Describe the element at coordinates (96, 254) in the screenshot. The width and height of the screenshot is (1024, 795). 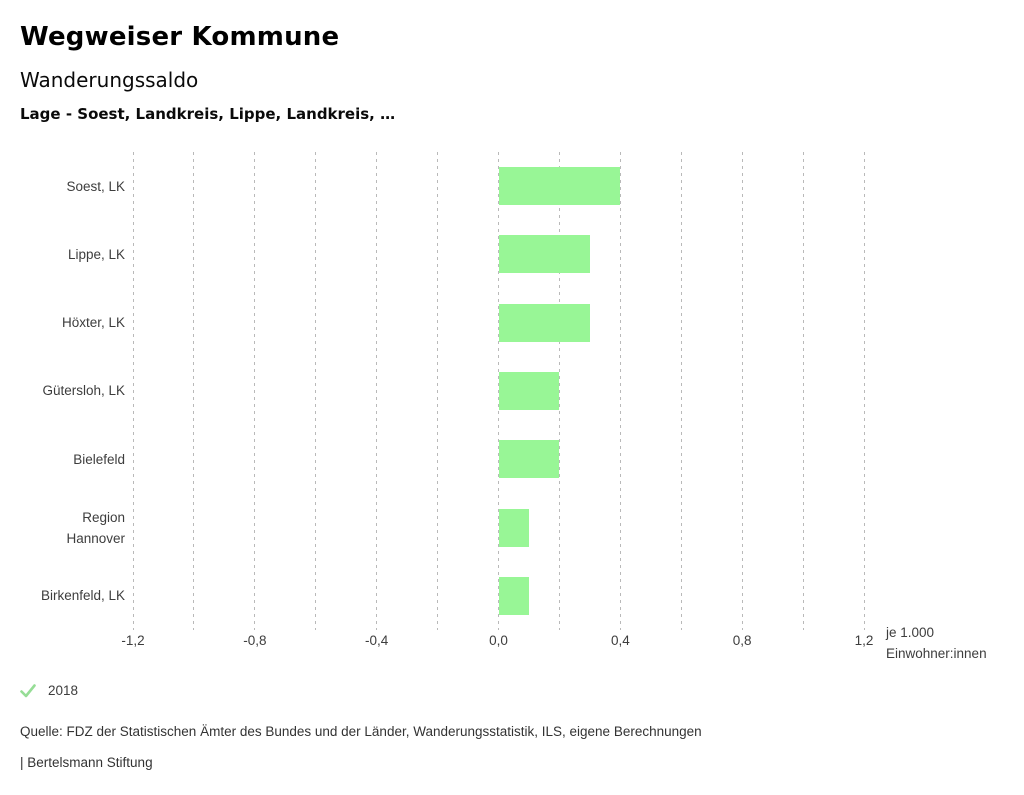
I see `category-label: Lippe, LK` at that location.